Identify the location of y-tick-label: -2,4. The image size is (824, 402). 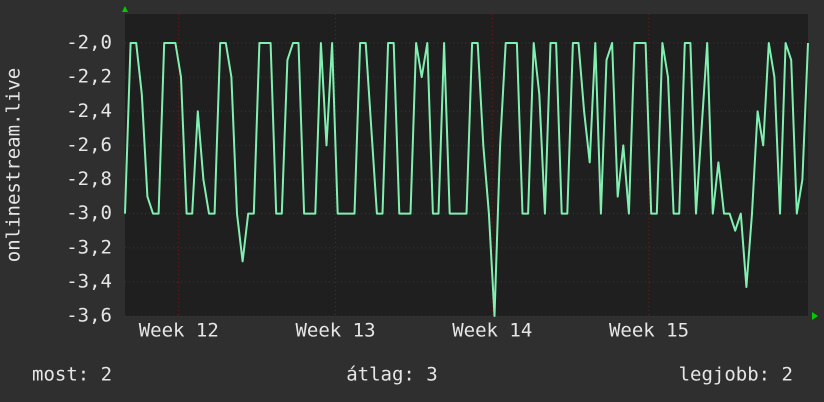
(89, 111).